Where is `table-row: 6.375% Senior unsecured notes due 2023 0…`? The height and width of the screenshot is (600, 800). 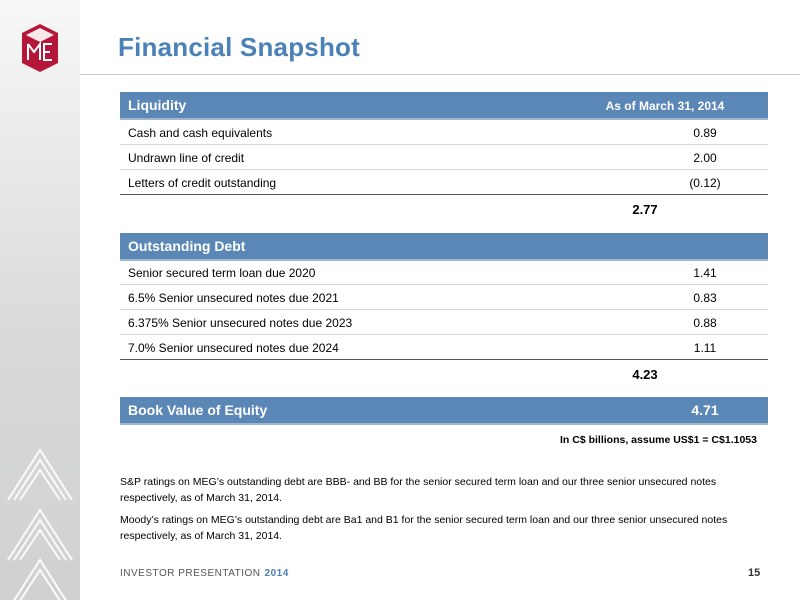 table-row: 6.375% Senior unsecured notes due 2023 0… is located at coordinates (444, 323).